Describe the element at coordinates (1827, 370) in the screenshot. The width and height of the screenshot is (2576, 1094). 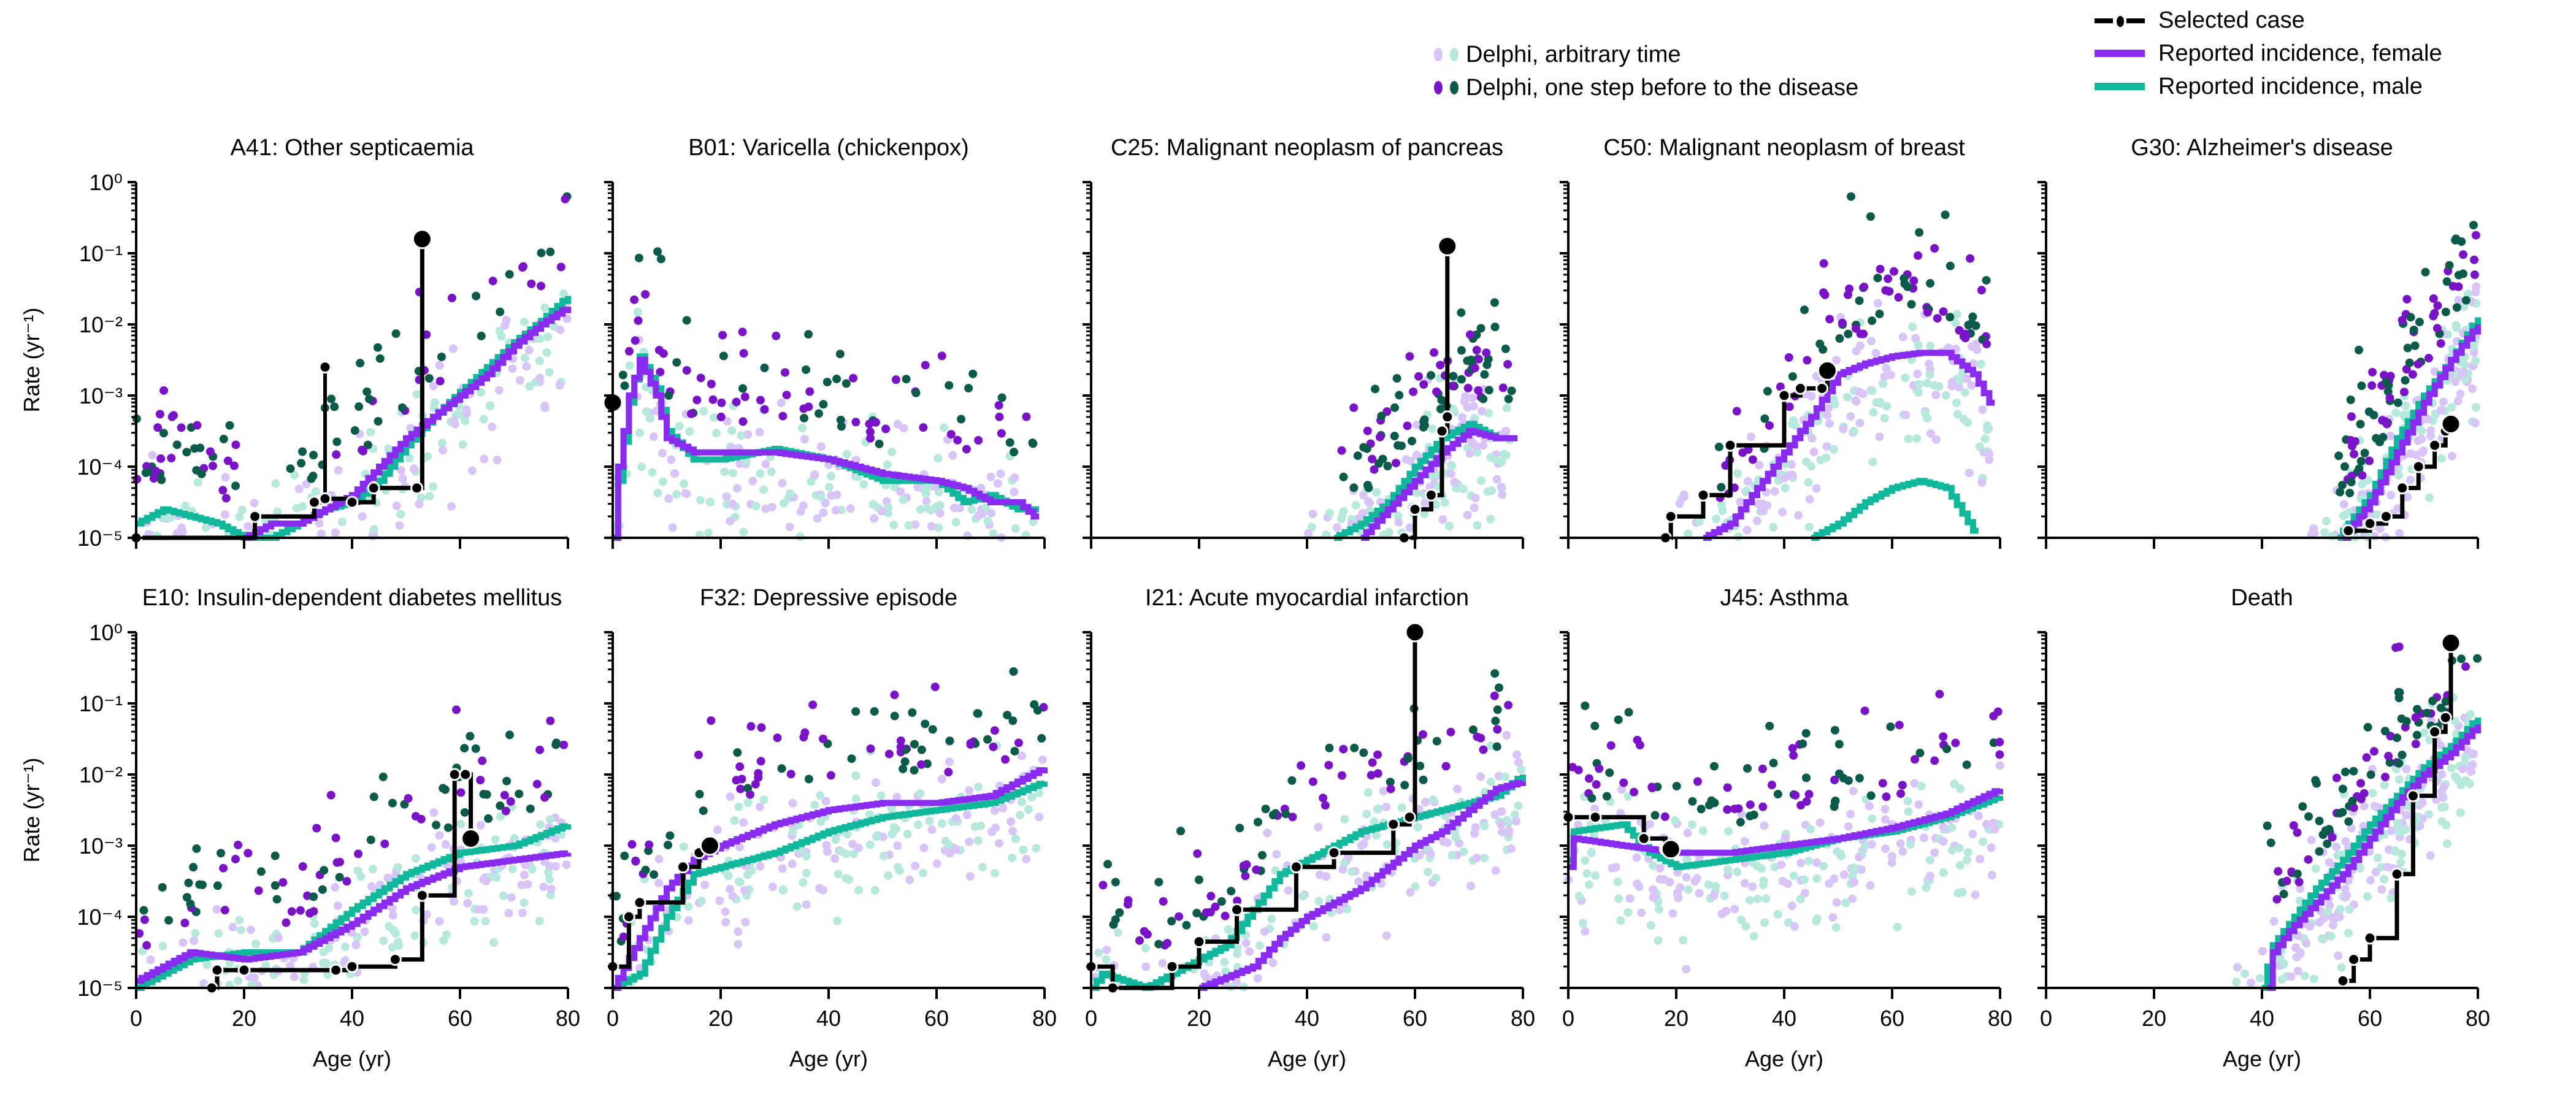
I see `selected-case-final-point` at that location.